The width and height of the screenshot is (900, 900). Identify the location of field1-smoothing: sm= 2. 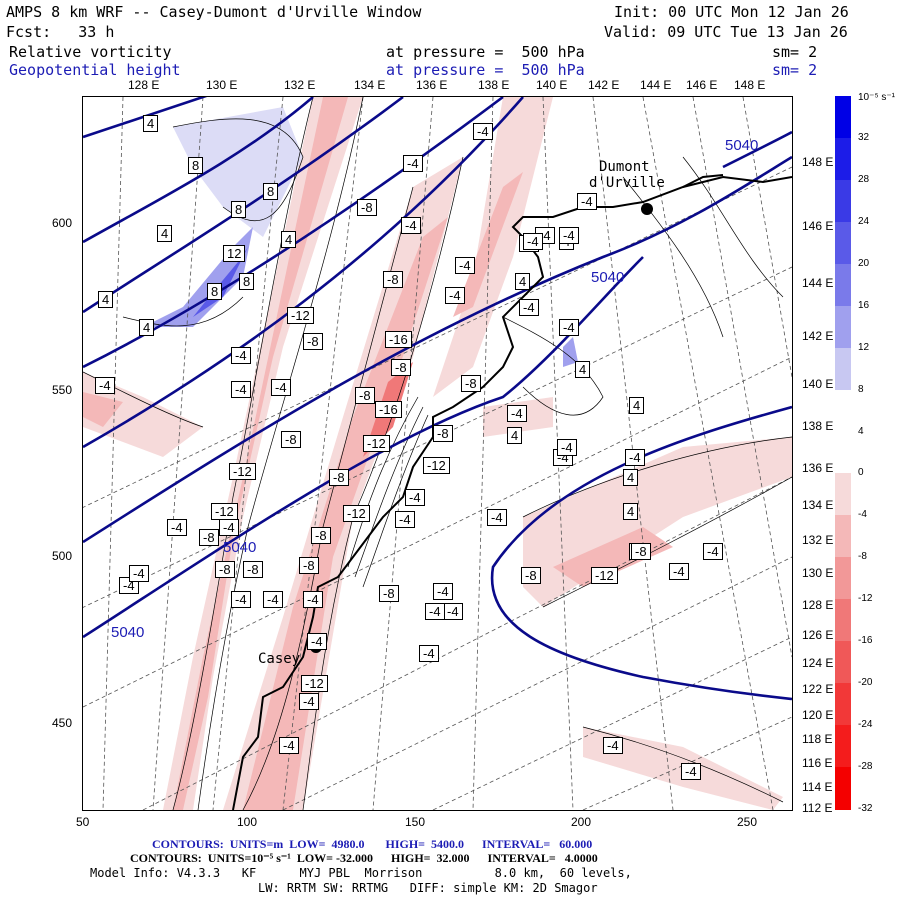
(795, 52).